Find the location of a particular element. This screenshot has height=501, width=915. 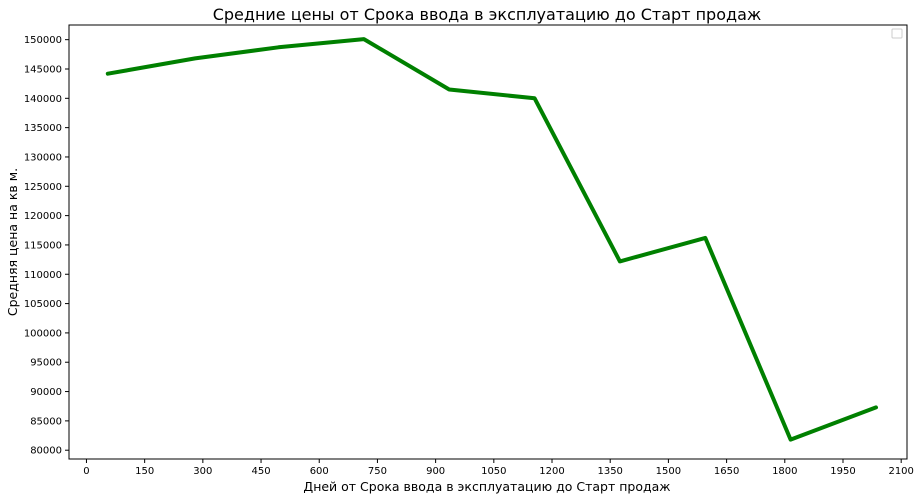

x-tick-label: 1950 is located at coordinates (842, 471).